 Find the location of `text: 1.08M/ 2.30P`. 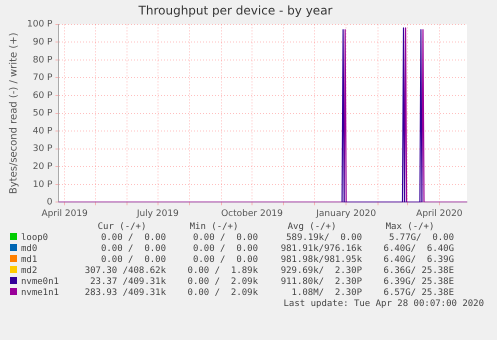

text: 1.08M/ 2.30P is located at coordinates (326, 293).